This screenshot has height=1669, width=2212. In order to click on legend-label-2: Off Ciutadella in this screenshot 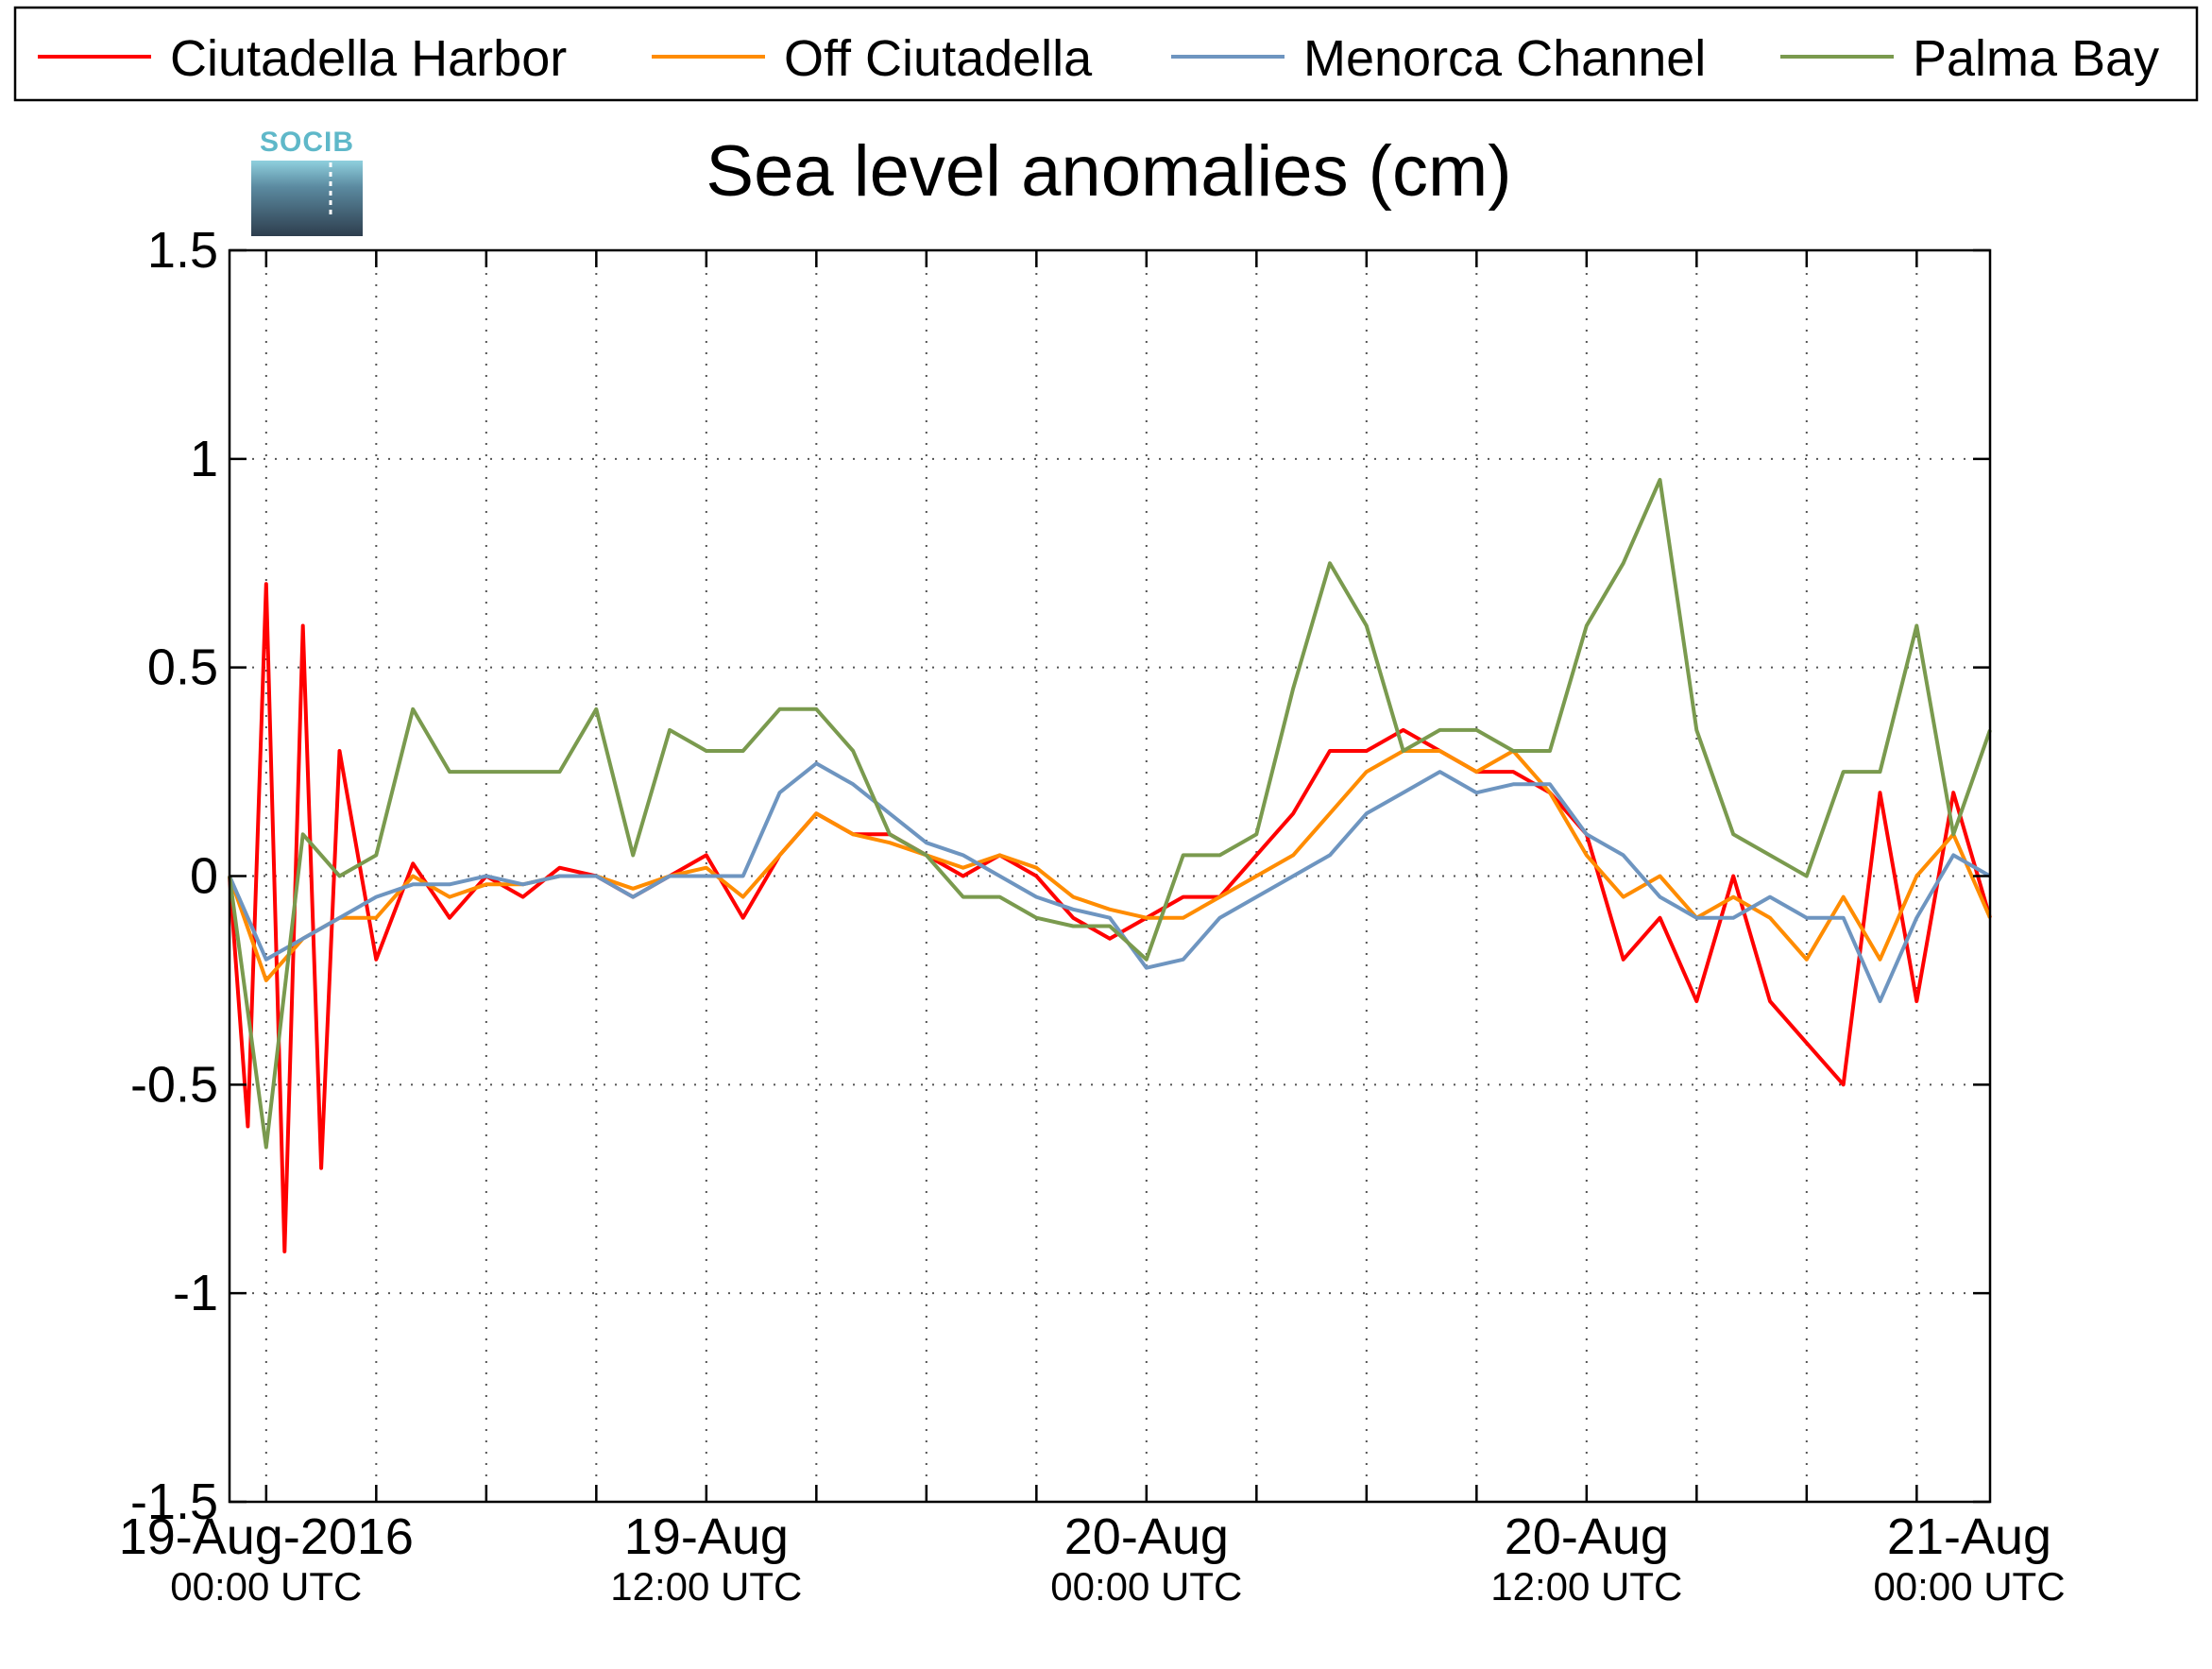, I will do `click(938, 59)`.